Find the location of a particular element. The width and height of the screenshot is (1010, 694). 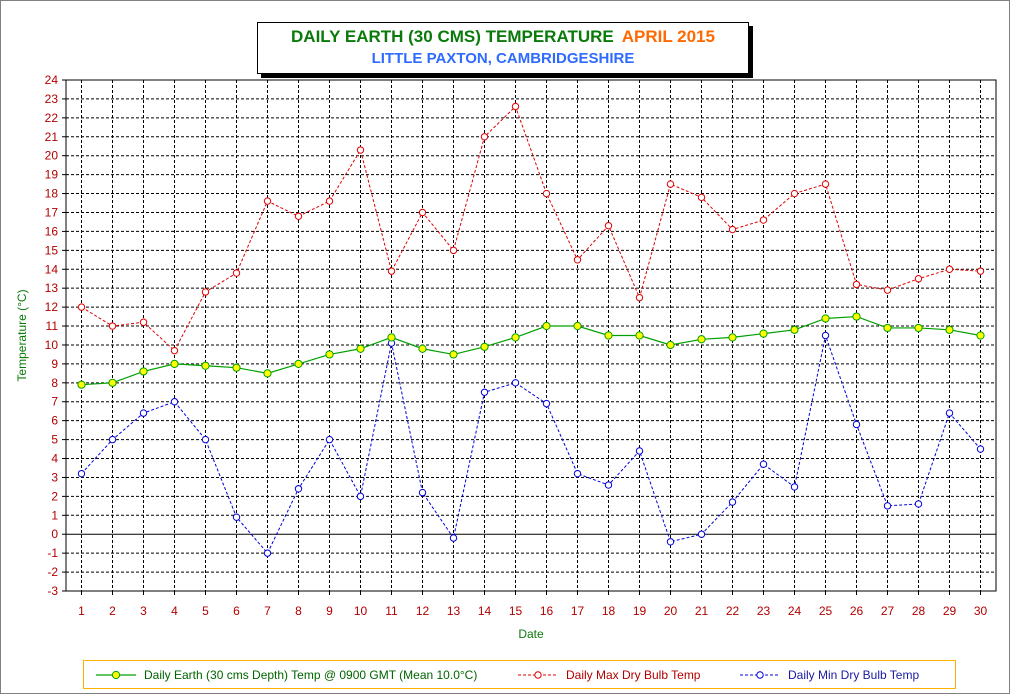

x-tick-label: 3 is located at coordinates (143, 611).